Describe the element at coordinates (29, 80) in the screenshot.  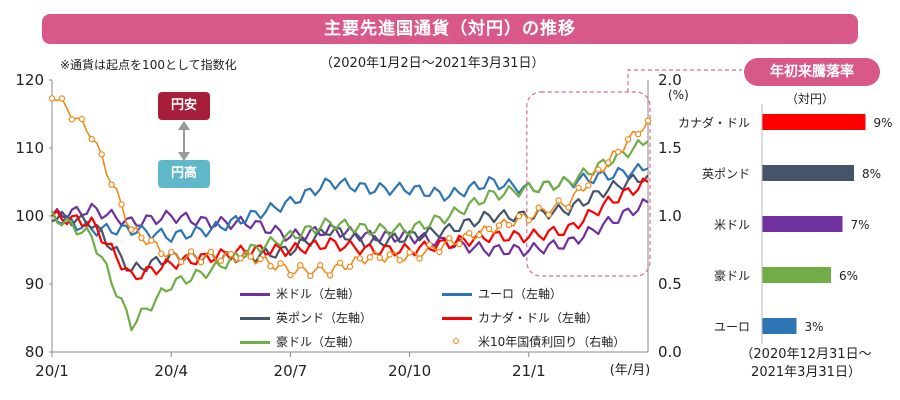
I see `left-axis-tick-label: 120` at that location.